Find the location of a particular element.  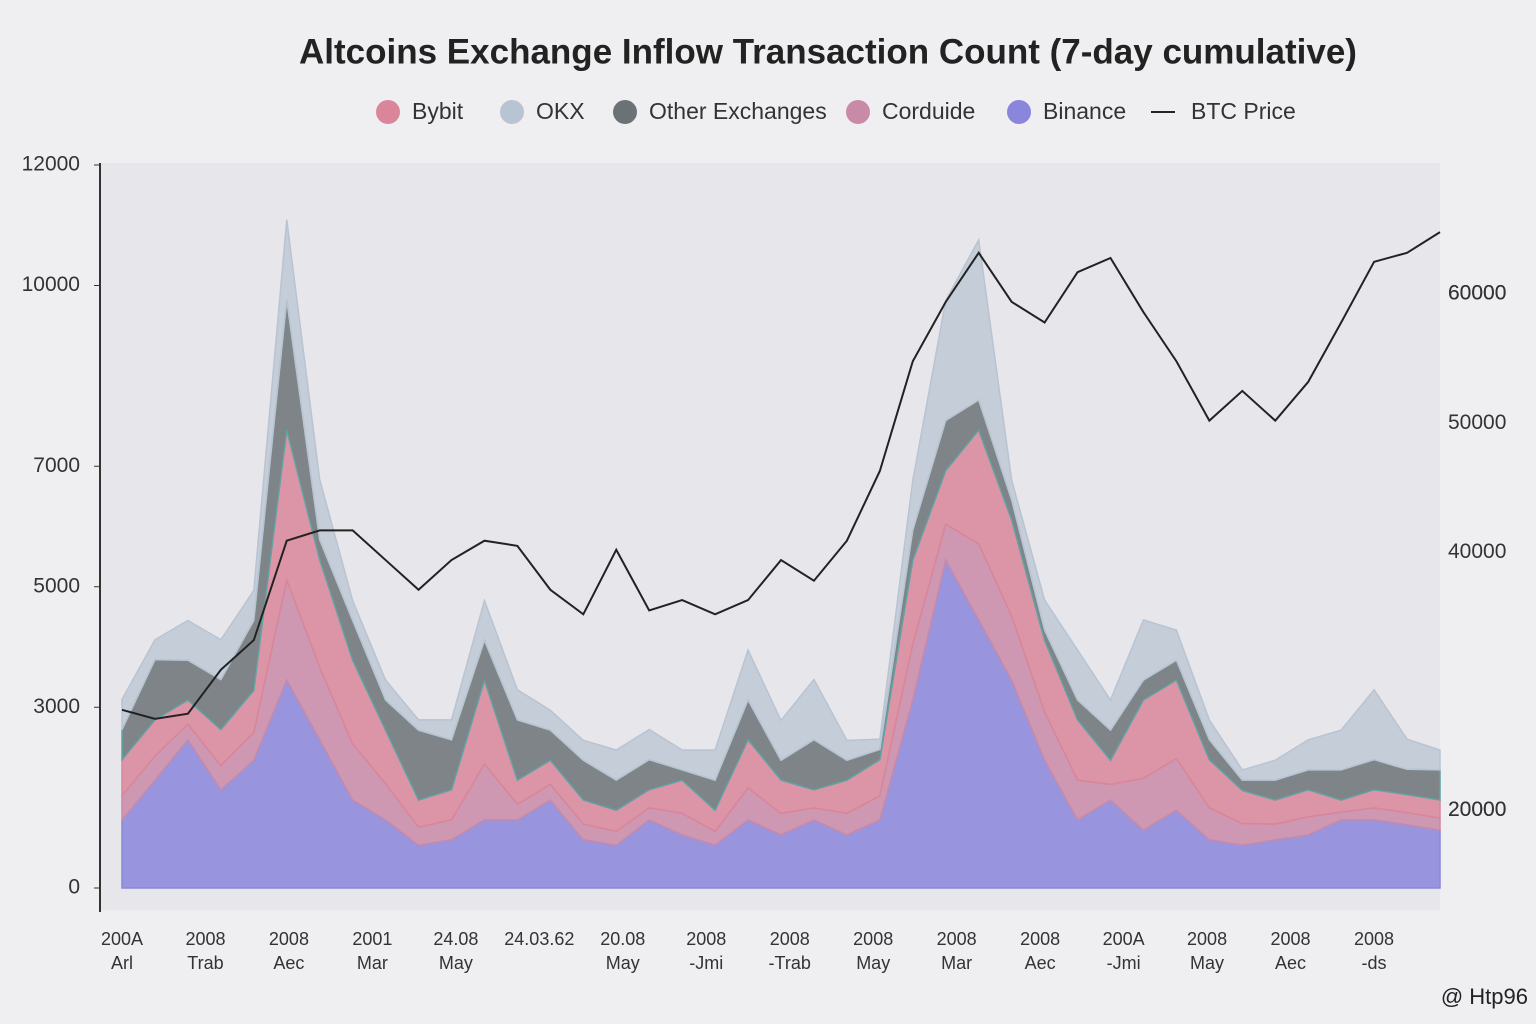

x-tick-label: Trab is located at coordinates (205, 963).